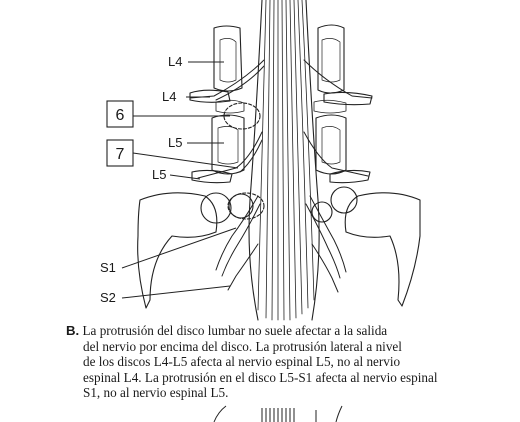  What do you see at coordinates (108, 297) in the screenshot?
I see `label-s2-nerve: S2` at bounding box center [108, 297].